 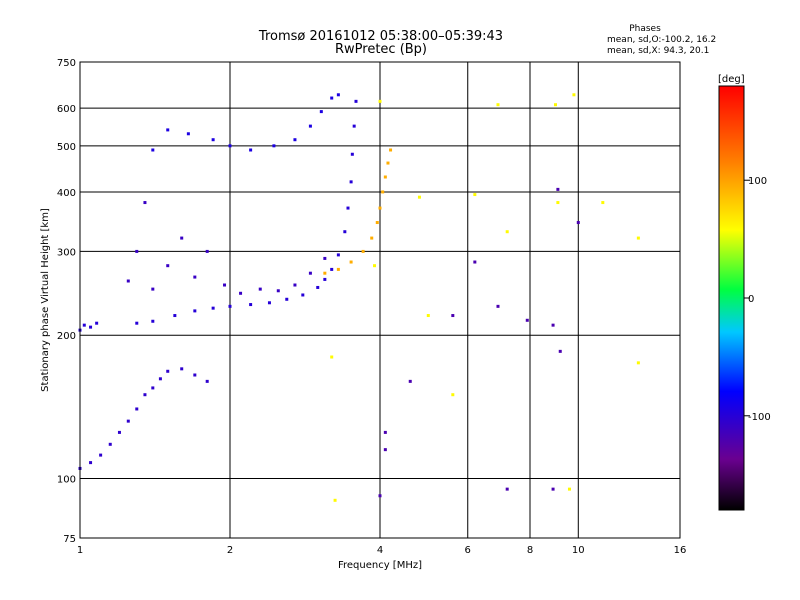 I want to click on x-tick-label: 6, so click(x=468, y=550).